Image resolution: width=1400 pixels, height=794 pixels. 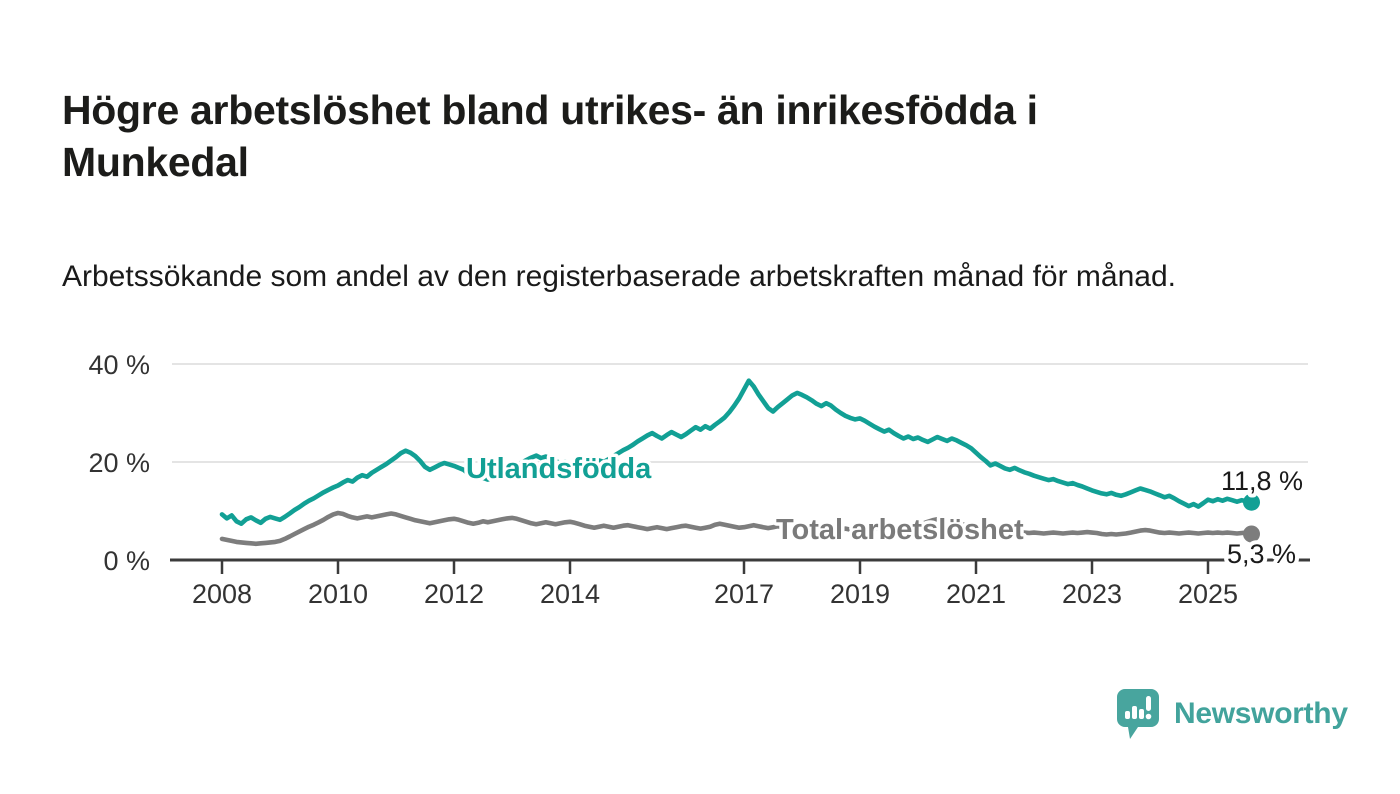 What do you see at coordinates (1208, 594) in the screenshot?
I see `x-tick-label: 2025` at bounding box center [1208, 594].